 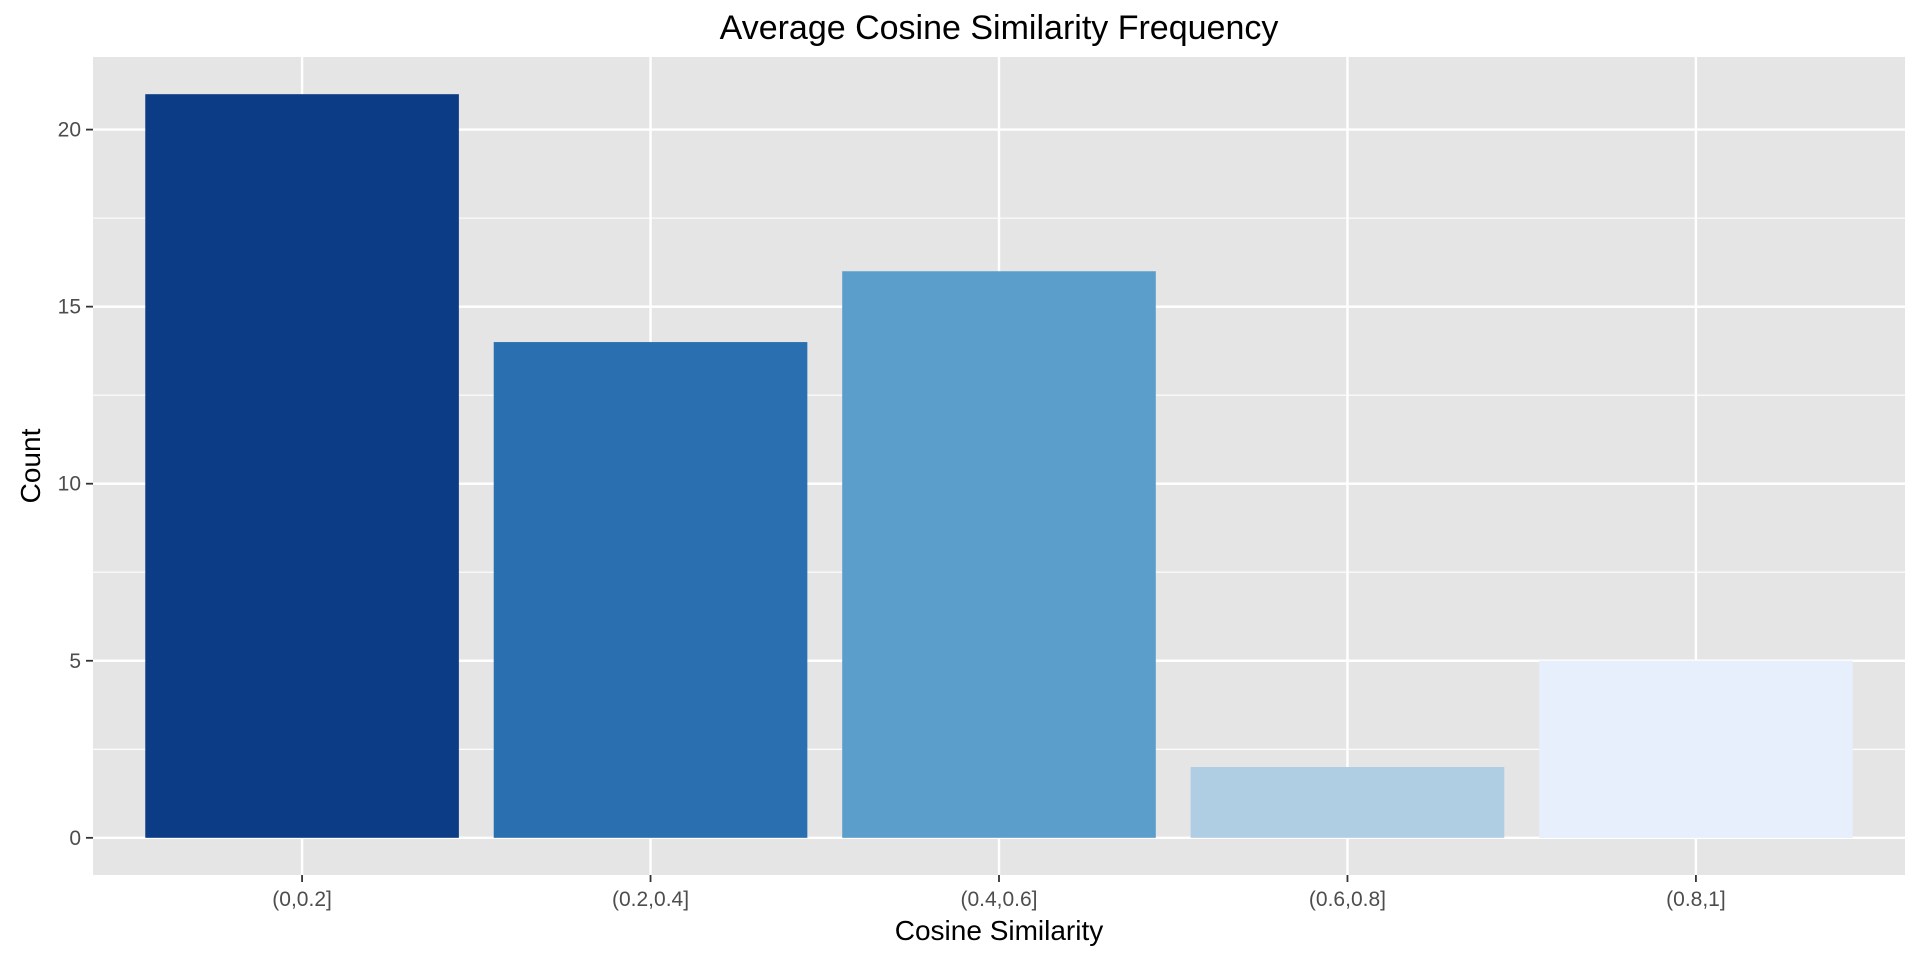 I want to click on y-tick-label: 0, so click(x=75, y=838).